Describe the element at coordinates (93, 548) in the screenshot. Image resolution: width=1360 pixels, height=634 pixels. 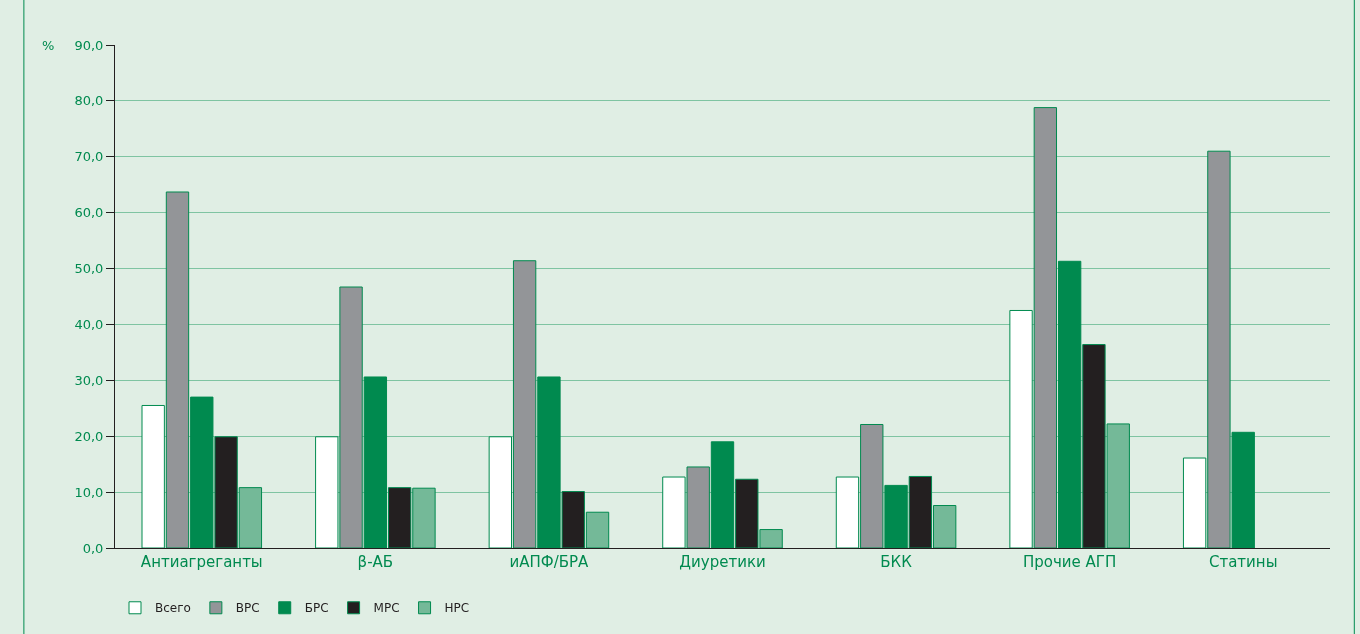
I see `y-tick-label: 0,0` at that location.